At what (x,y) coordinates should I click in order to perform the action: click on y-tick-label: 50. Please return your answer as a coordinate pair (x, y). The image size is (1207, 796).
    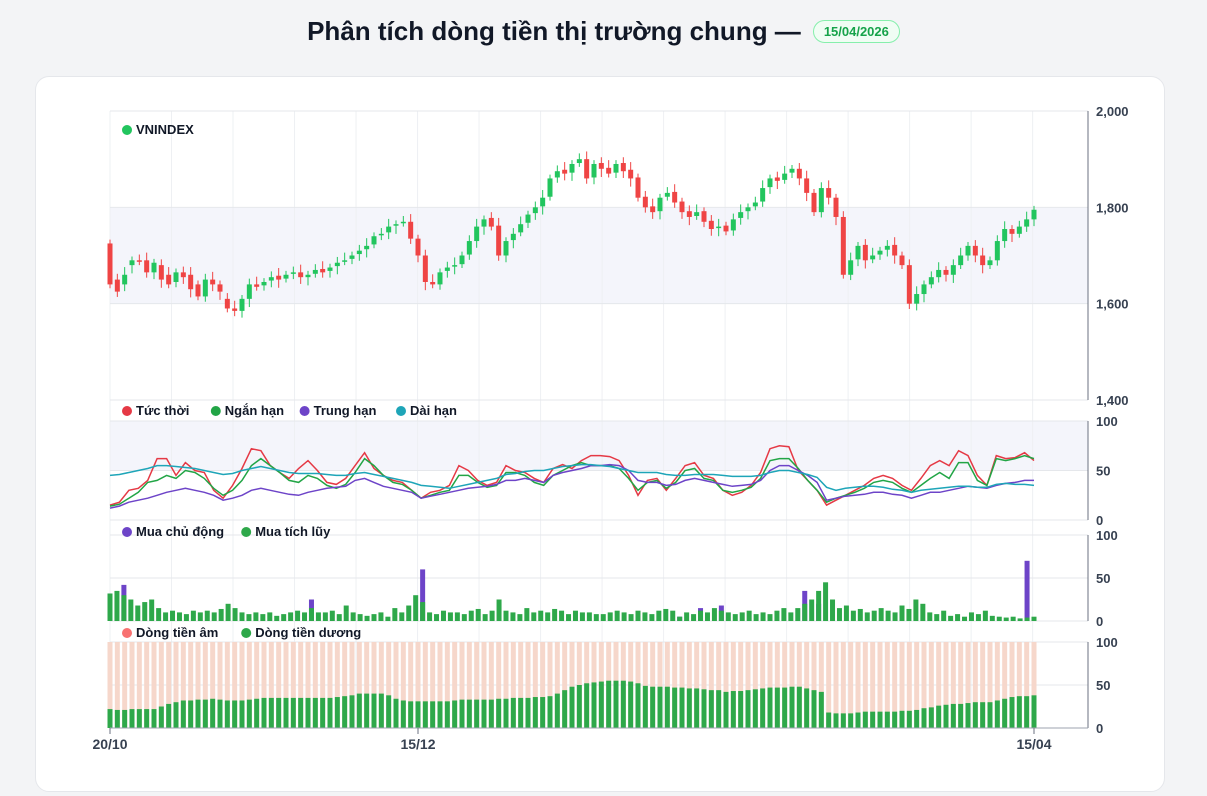
    Looking at the image, I should click on (1103, 578).